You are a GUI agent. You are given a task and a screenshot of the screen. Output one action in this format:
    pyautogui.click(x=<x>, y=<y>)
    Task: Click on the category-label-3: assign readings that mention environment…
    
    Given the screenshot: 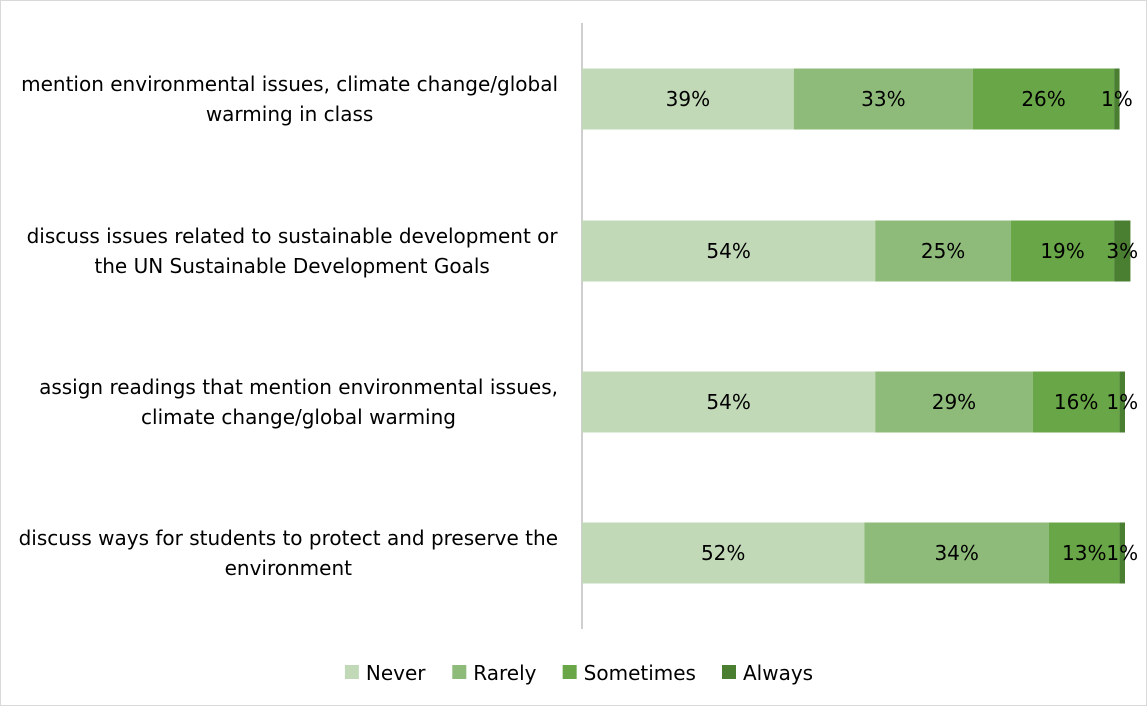 What is the action you would take?
    pyautogui.click(x=298, y=402)
    